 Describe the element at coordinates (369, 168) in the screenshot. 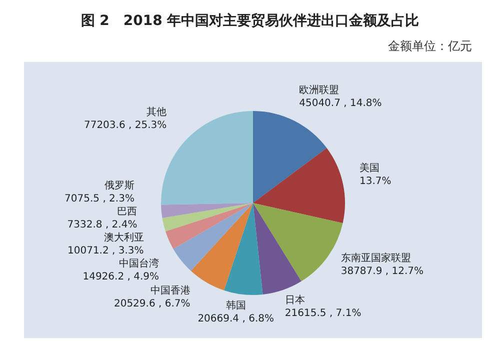

I see `slice-label: 美国` at that location.